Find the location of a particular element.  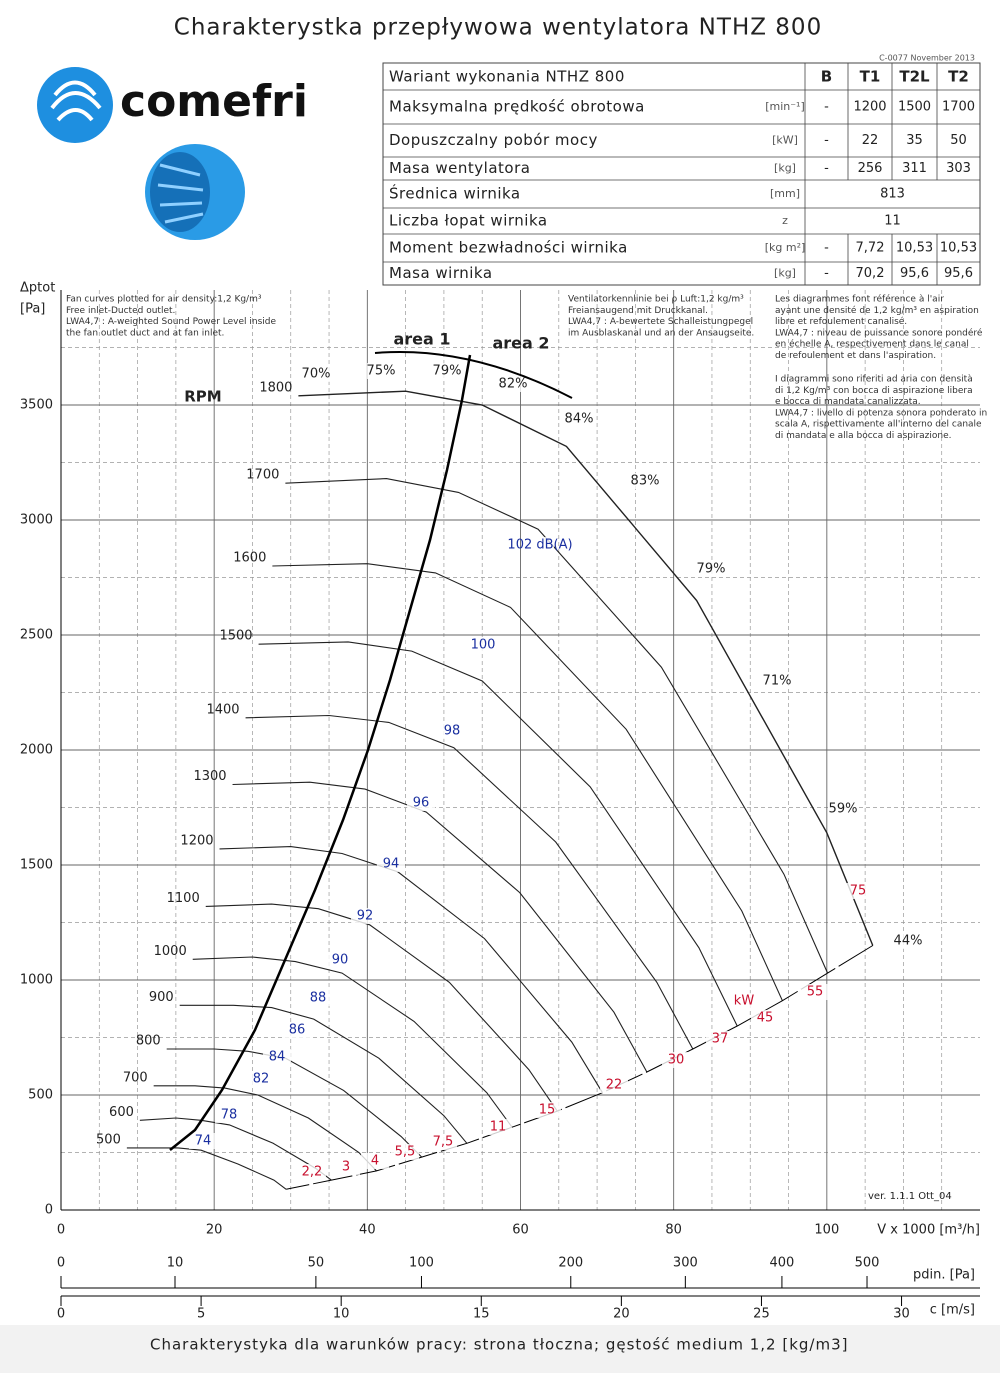

pdin-tick-label: 50 is located at coordinates (316, 1263).